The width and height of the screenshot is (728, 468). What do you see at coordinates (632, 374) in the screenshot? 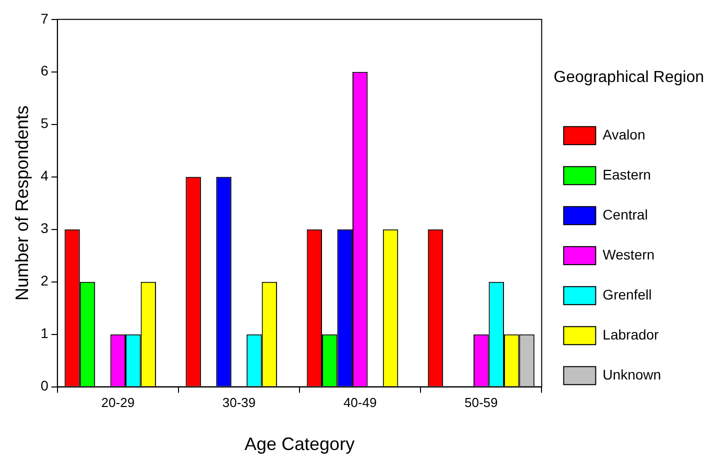
I see `legend-label: Unknown` at bounding box center [632, 374].